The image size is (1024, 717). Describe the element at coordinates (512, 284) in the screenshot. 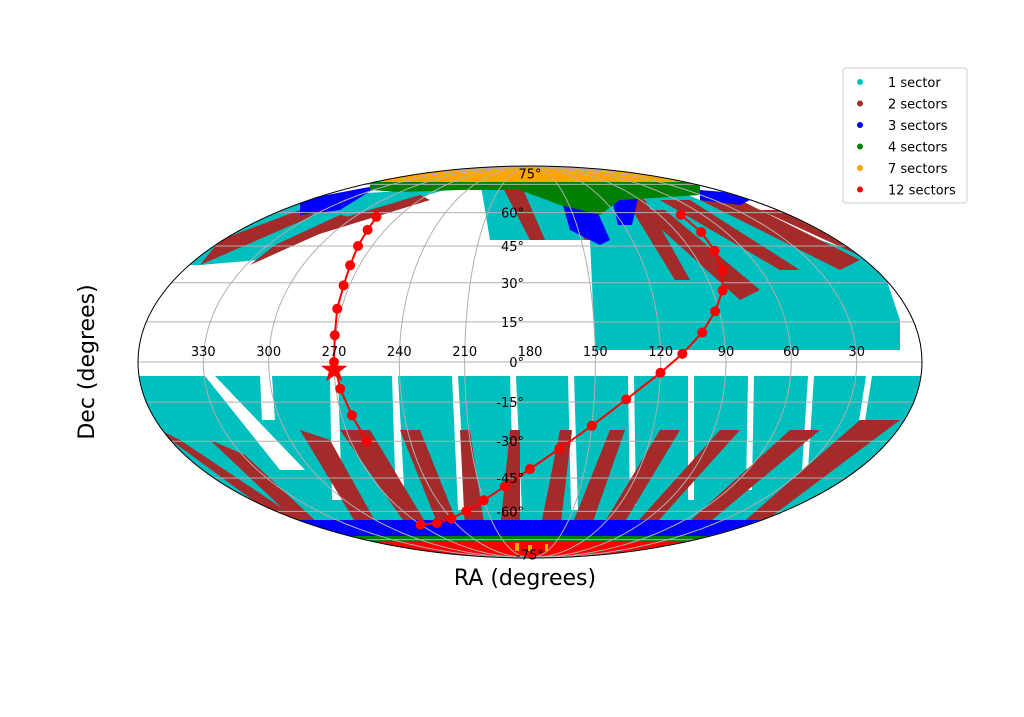

I see `dec-tick-label: 30°` at that location.